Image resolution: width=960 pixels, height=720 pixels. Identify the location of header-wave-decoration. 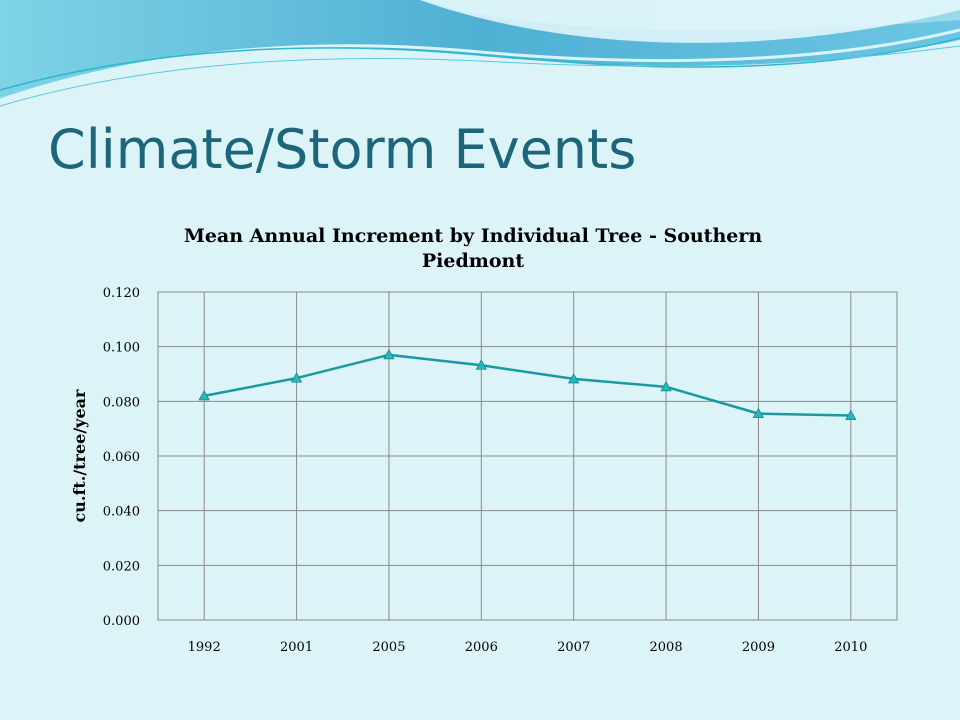
(480, 53).